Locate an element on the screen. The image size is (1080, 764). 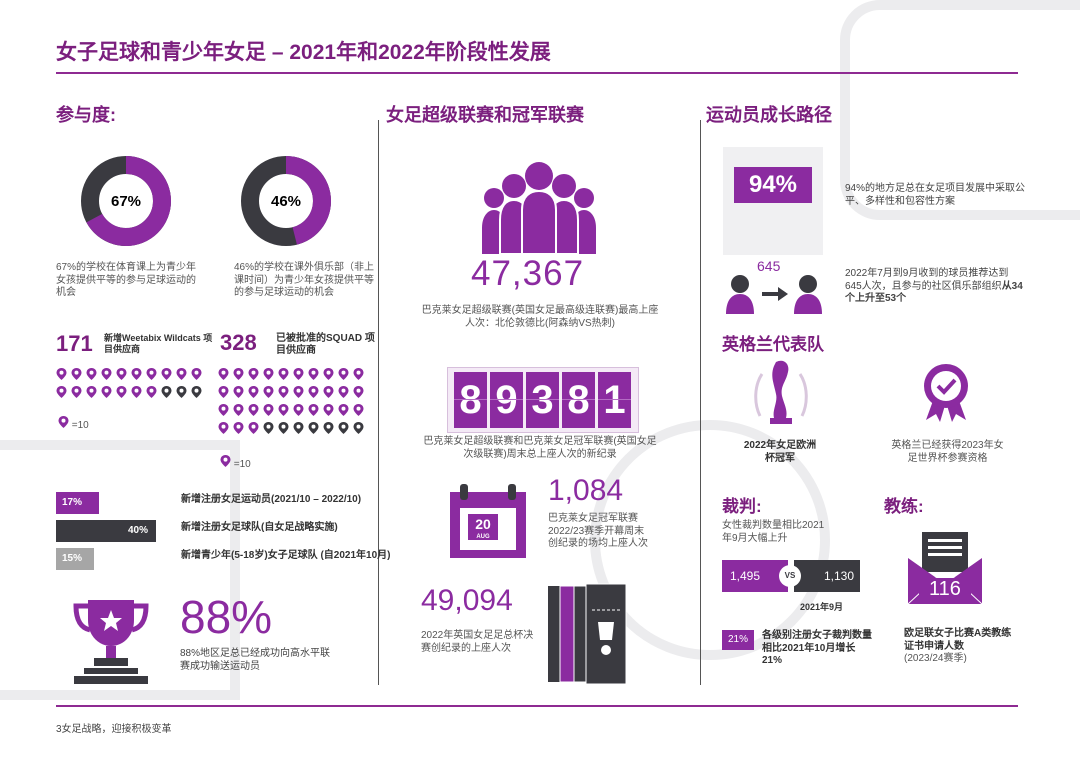
growth-bar-row: 40% 新增注册女足球队(自女足战略实施) is located at coordinates (221, 531).